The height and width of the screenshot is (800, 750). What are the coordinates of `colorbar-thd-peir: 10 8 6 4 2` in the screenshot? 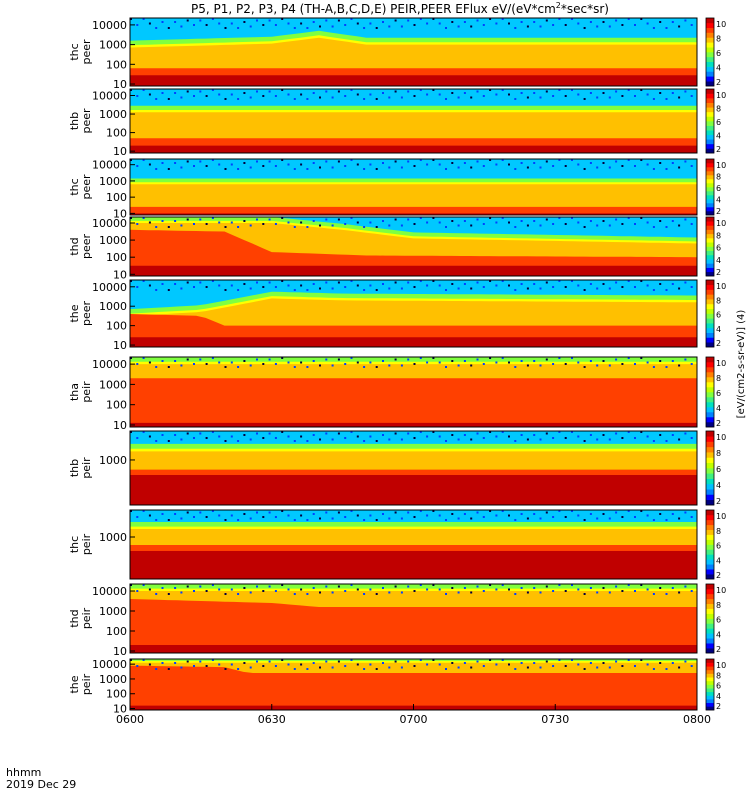 It's located at (715, 618).